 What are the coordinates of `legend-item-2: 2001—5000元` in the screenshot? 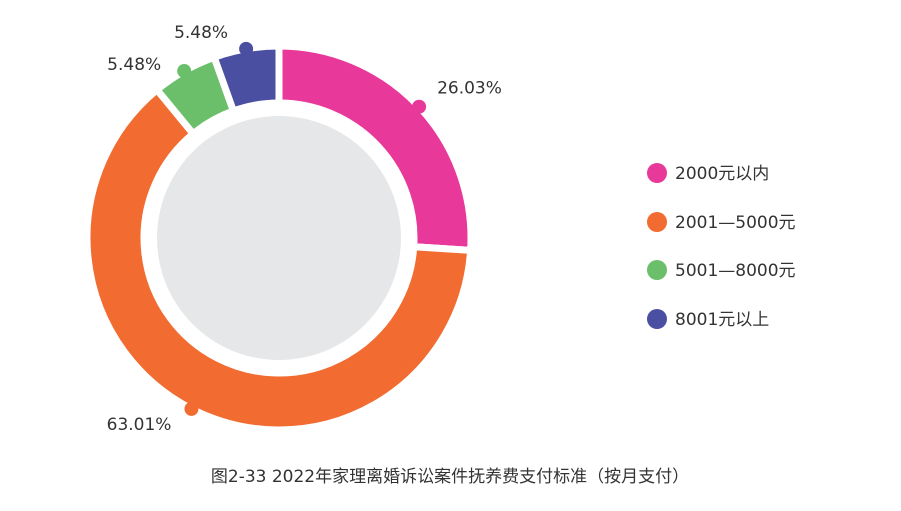 It's located at (721, 222).